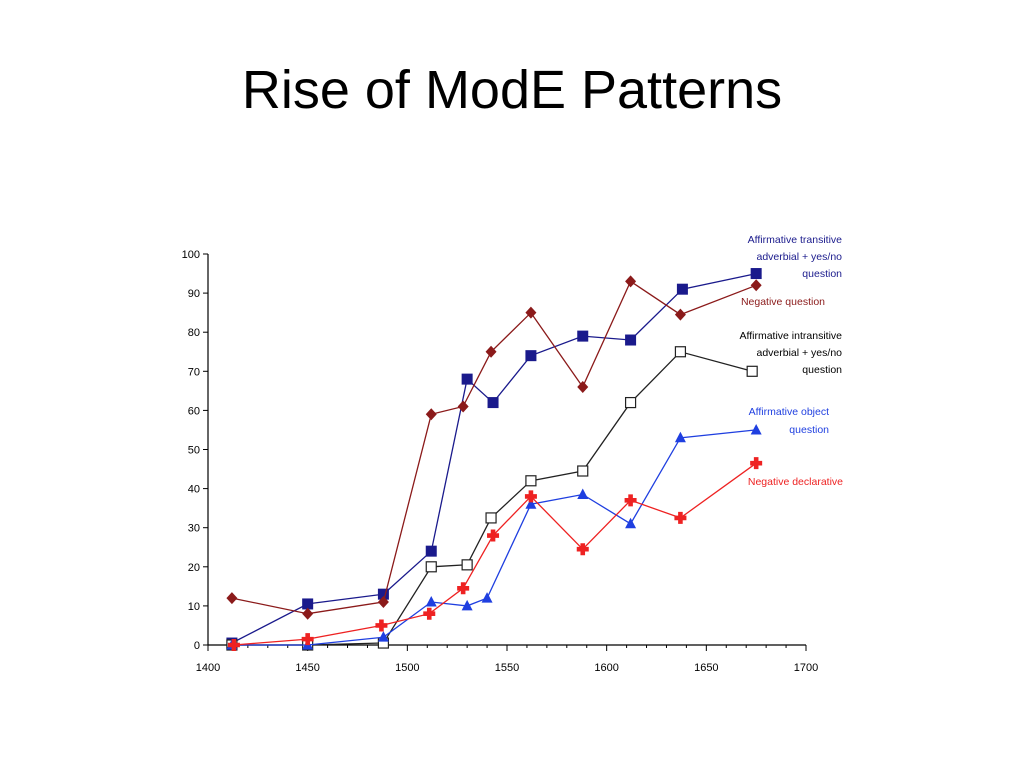 This screenshot has height=768, width=1024. I want to click on y-tick-label: 0, so click(197, 646).